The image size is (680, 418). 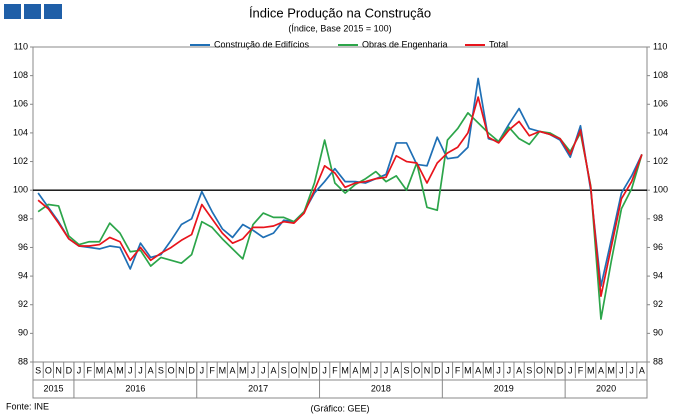 I want to click on year-label: 2020, so click(x=606, y=388).